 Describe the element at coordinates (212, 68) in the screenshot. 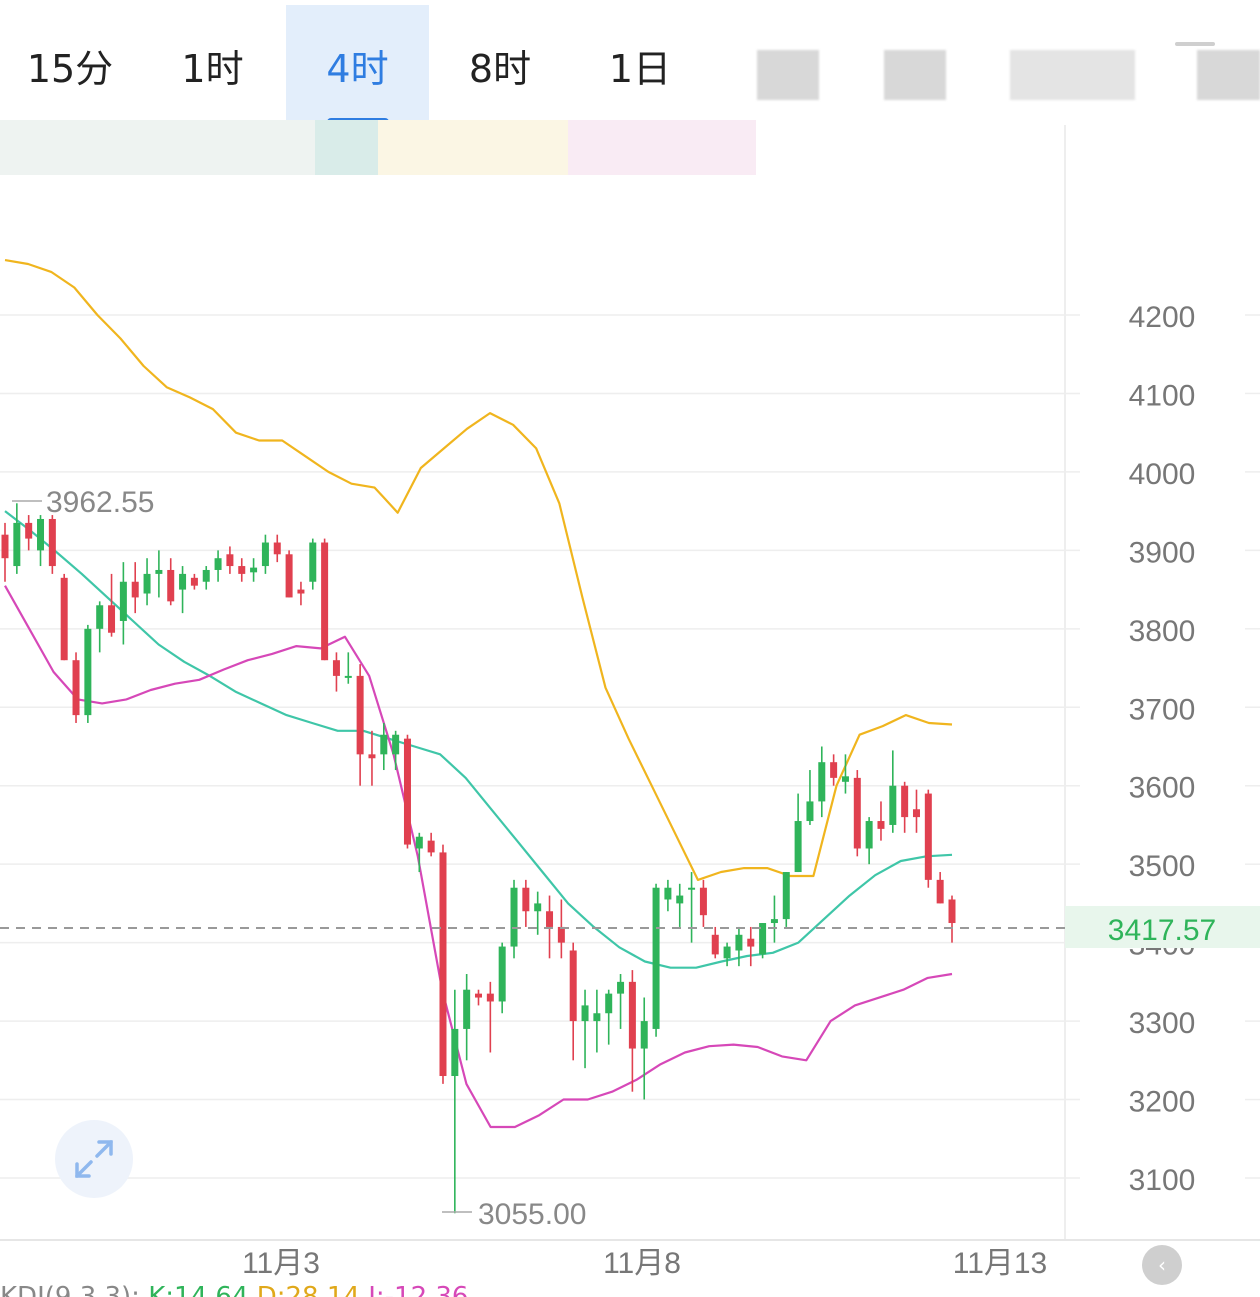

I see `tab-1hour: 1时` at that location.